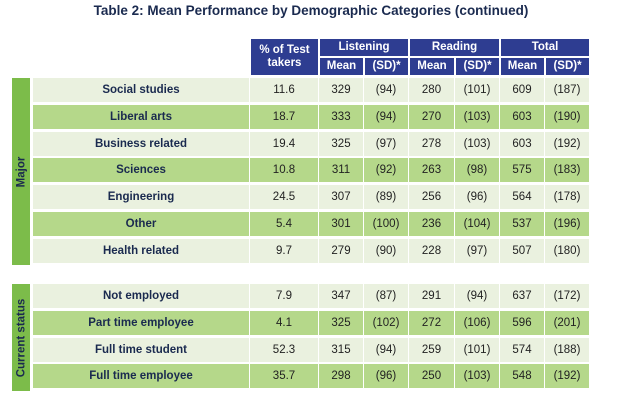 The image size is (622, 403). Describe the element at coordinates (522, 197) in the screenshot. I see `cell-tm: 564` at that location.